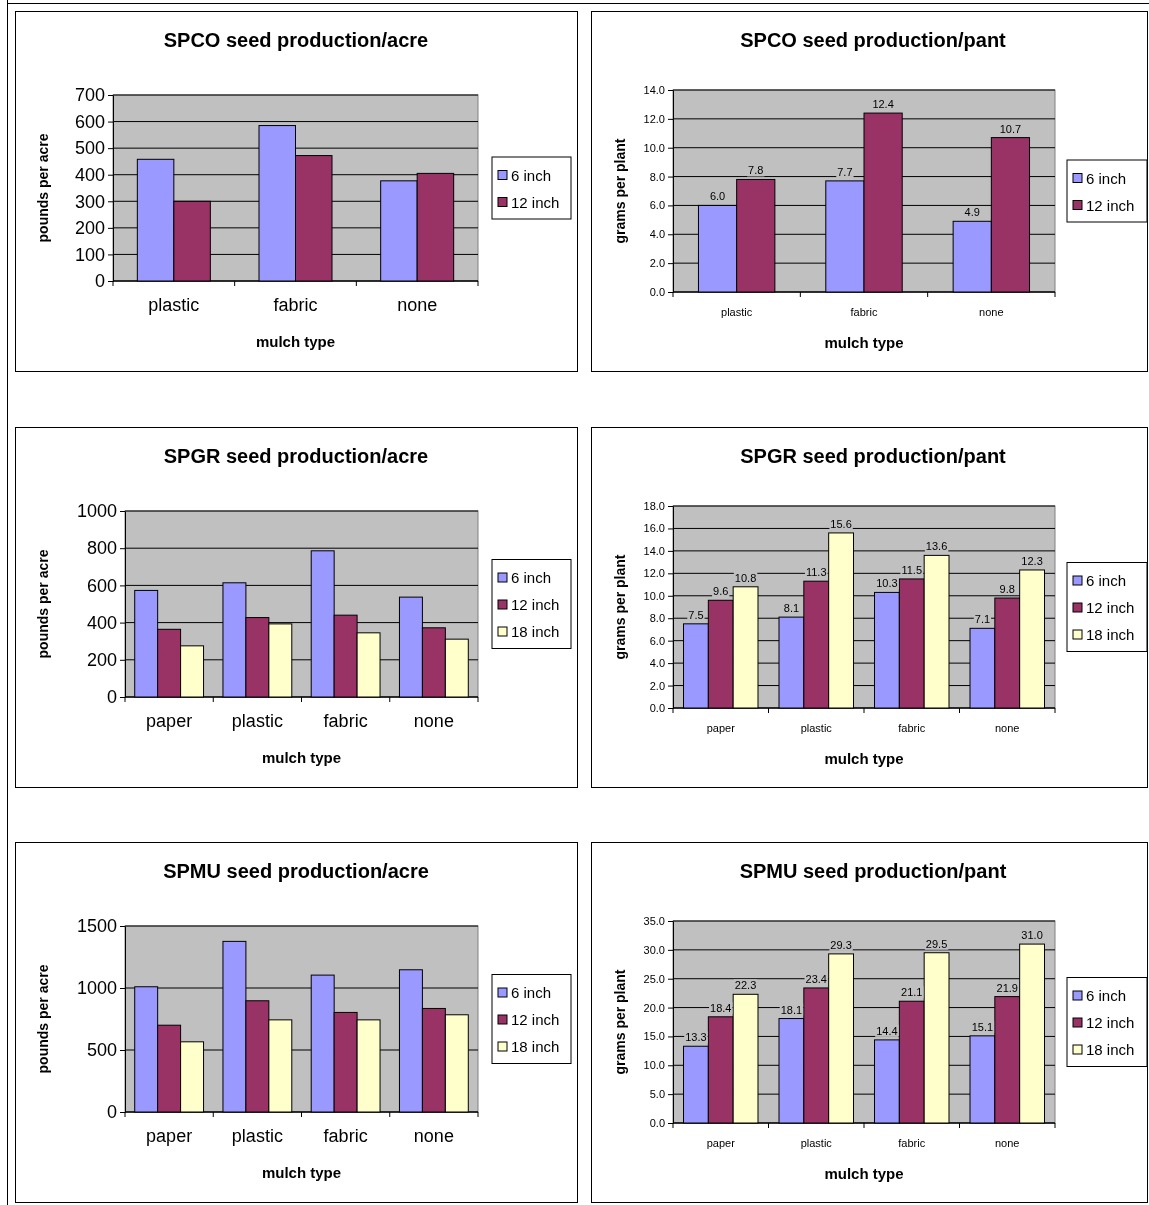 The width and height of the screenshot is (1149, 1205). Describe the element at coordinates (982, 1026) in the screenshot. I see `data-label: 15.1` at that location.